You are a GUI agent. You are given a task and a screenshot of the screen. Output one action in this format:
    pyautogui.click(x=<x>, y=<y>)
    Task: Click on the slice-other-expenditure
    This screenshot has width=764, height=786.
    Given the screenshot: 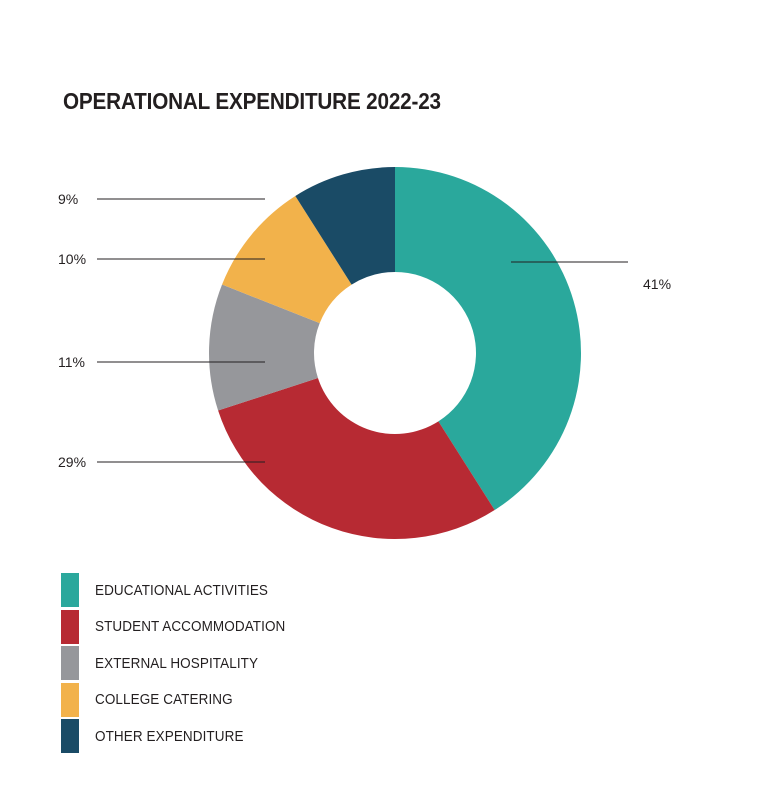 What is the action you would take?
    pyautogui.click(x=345, y=226)
    